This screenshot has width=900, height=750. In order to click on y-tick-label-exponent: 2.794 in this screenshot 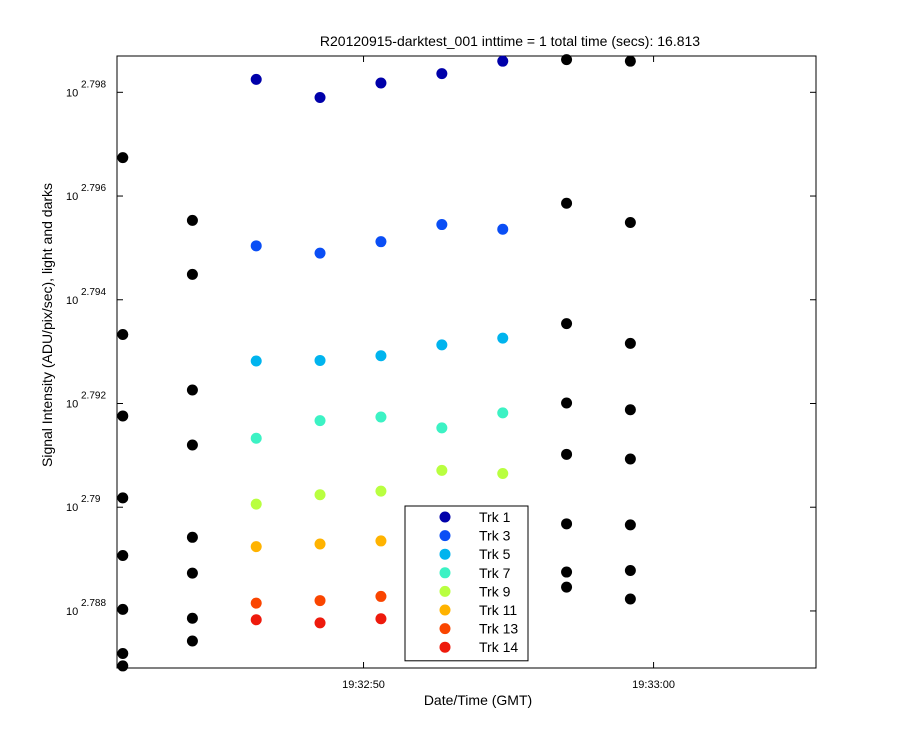, I will do `click(93, 292)`.